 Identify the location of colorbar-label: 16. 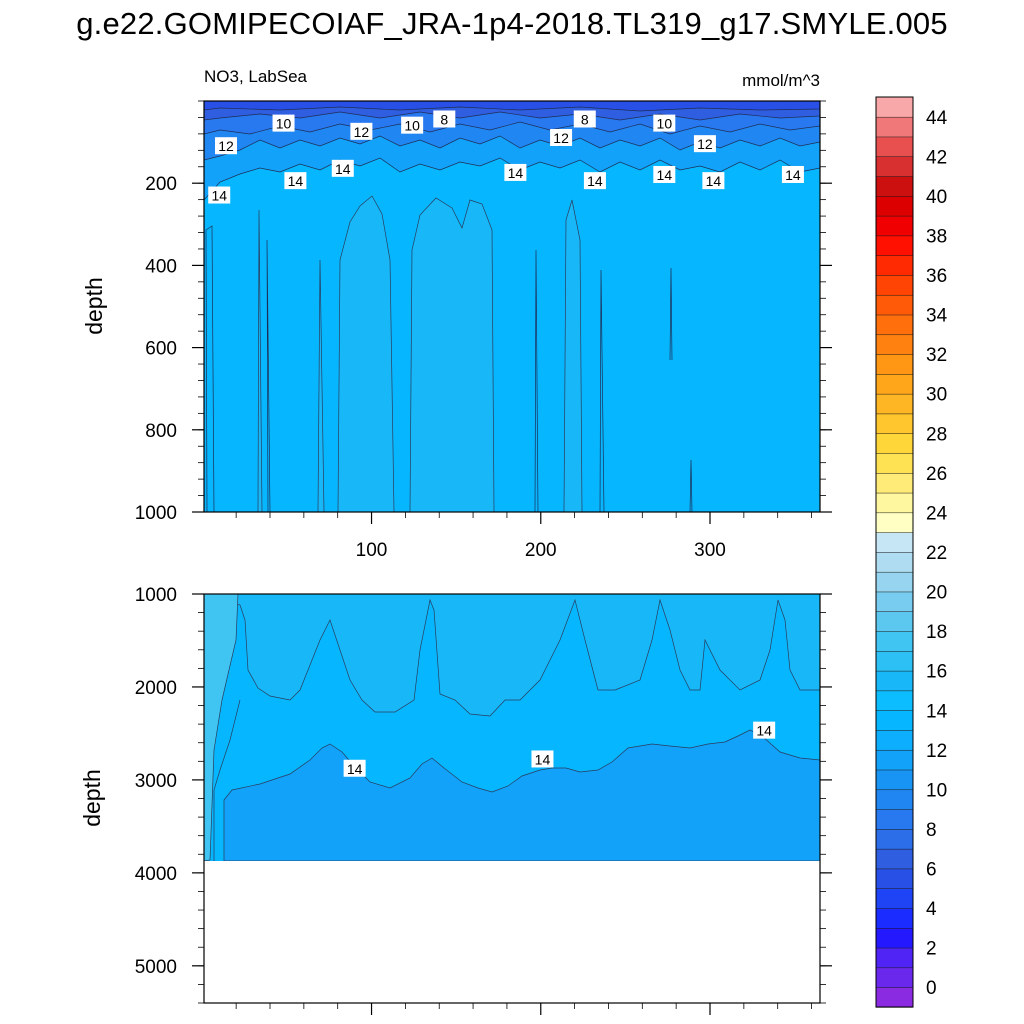
(936, 672).